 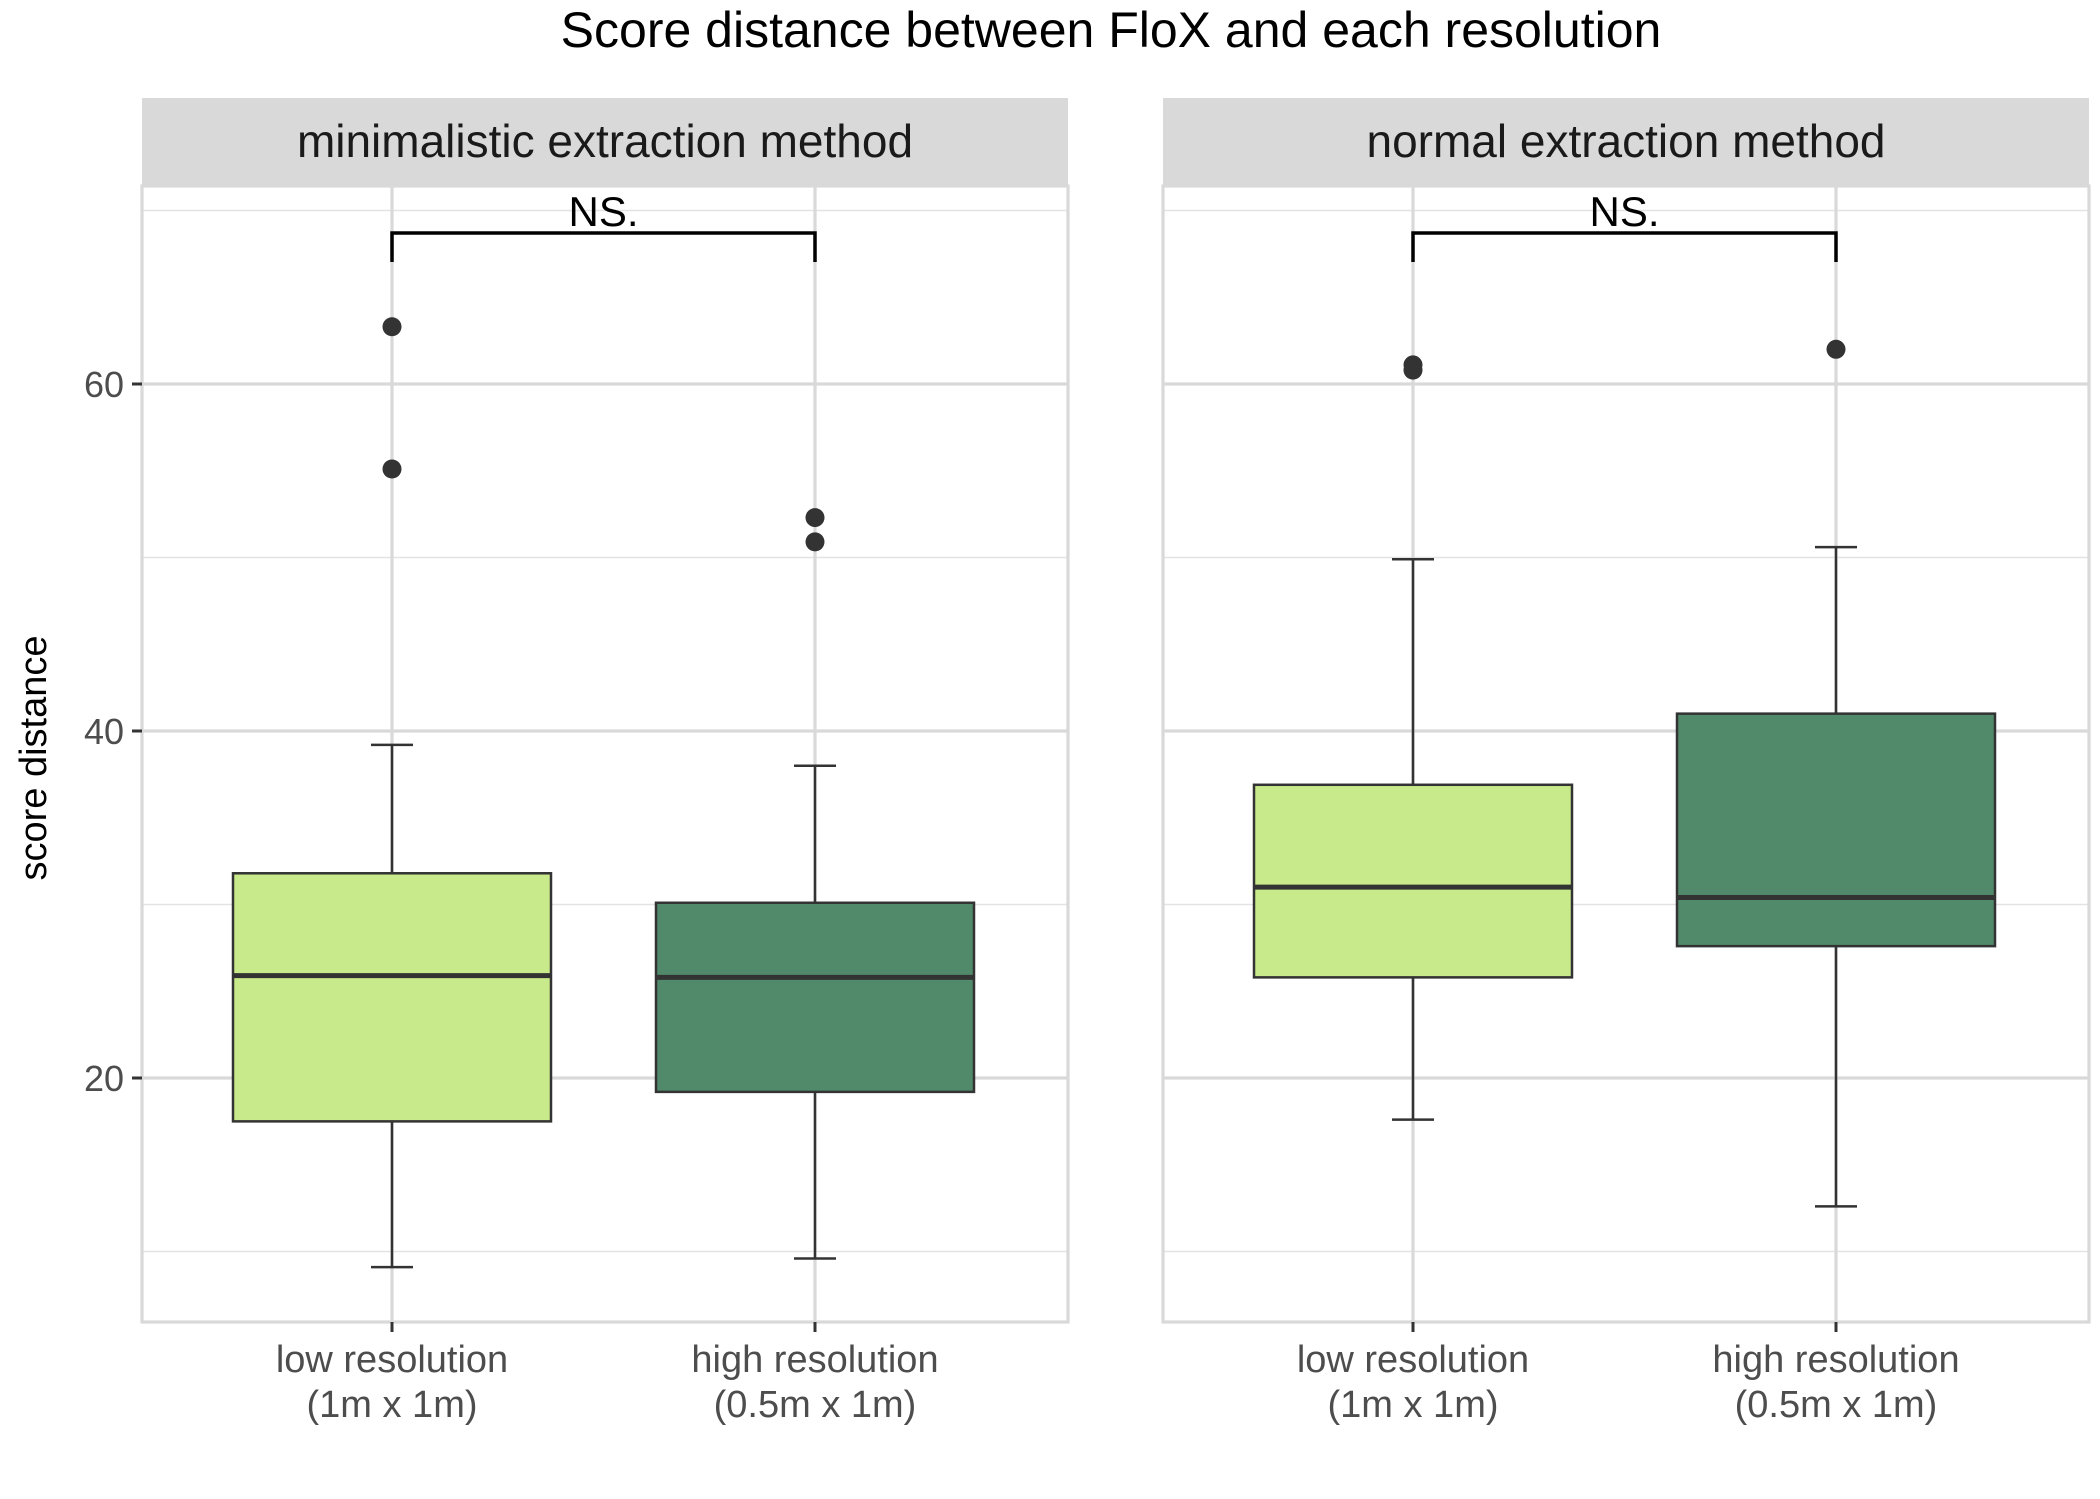 I want to click on y-axis-label: score distance, so click(x=34, y=757).